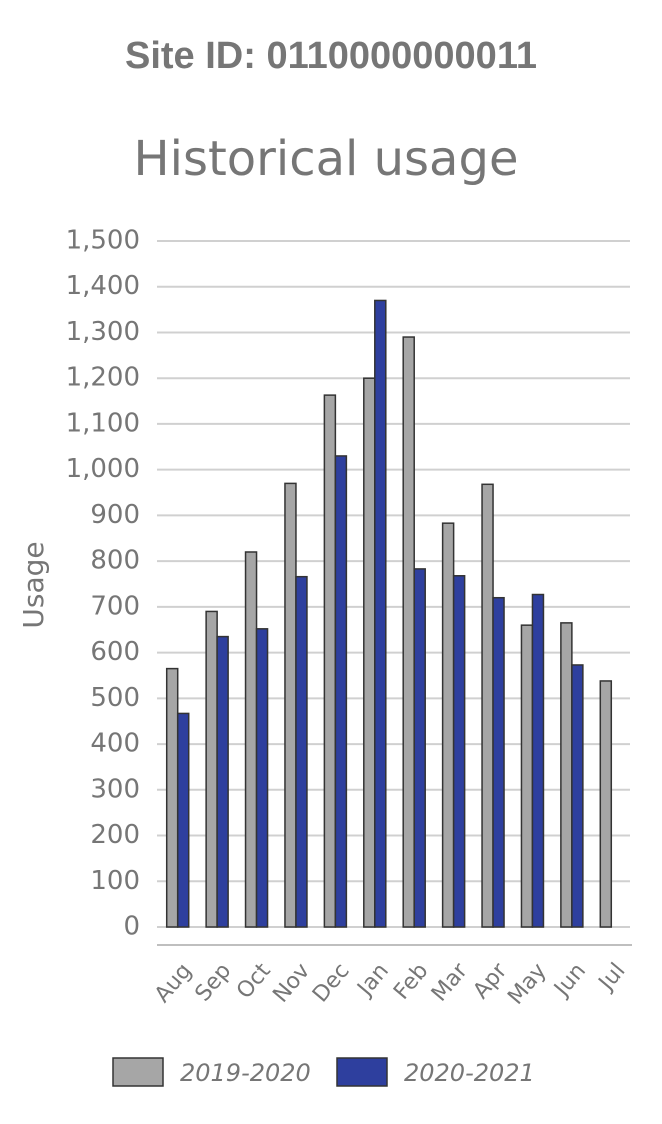  I want to click on y-tick-label: 400, so click(115, 744).